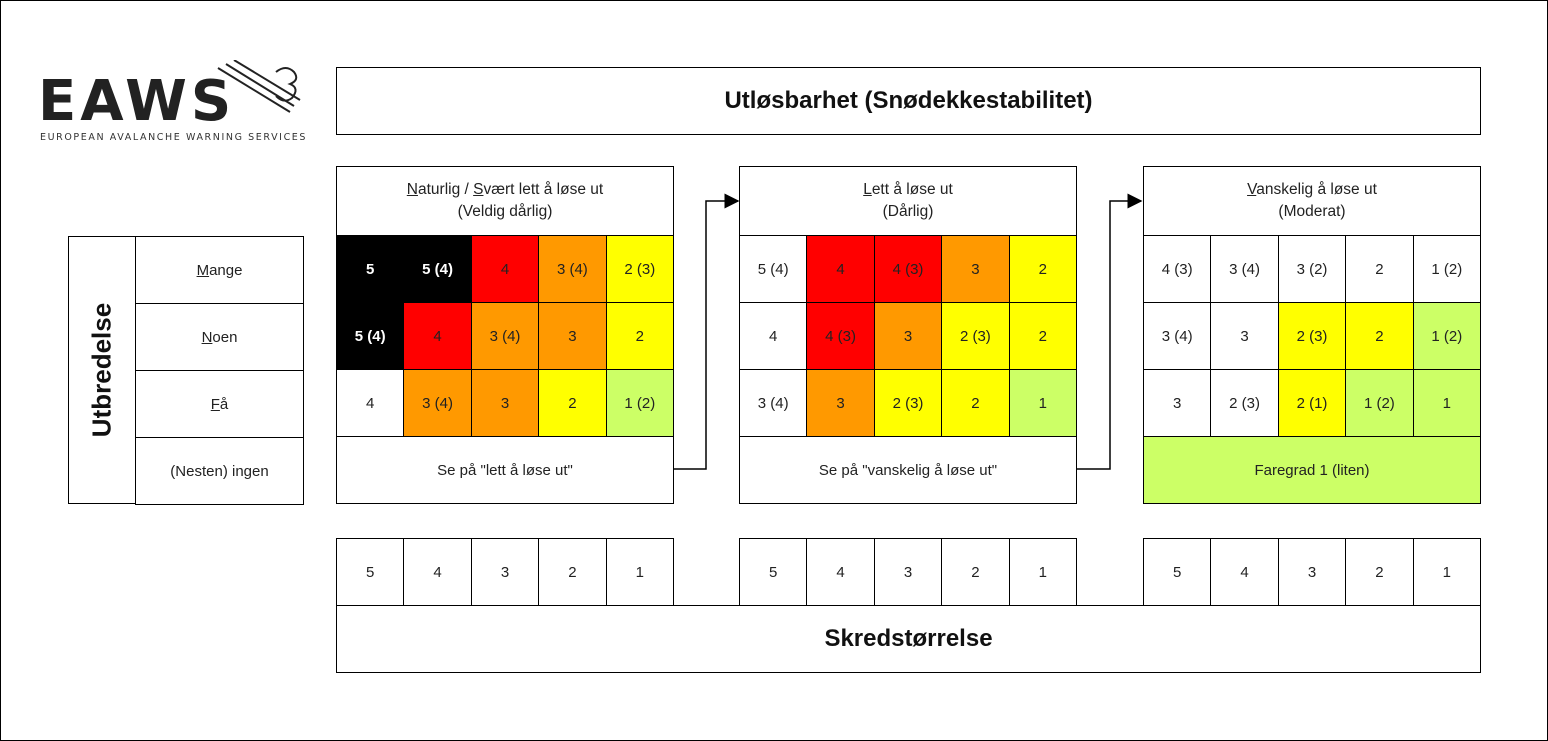  I want to click on eaws-logo-wordmark: EAWS, so click(136, 101).